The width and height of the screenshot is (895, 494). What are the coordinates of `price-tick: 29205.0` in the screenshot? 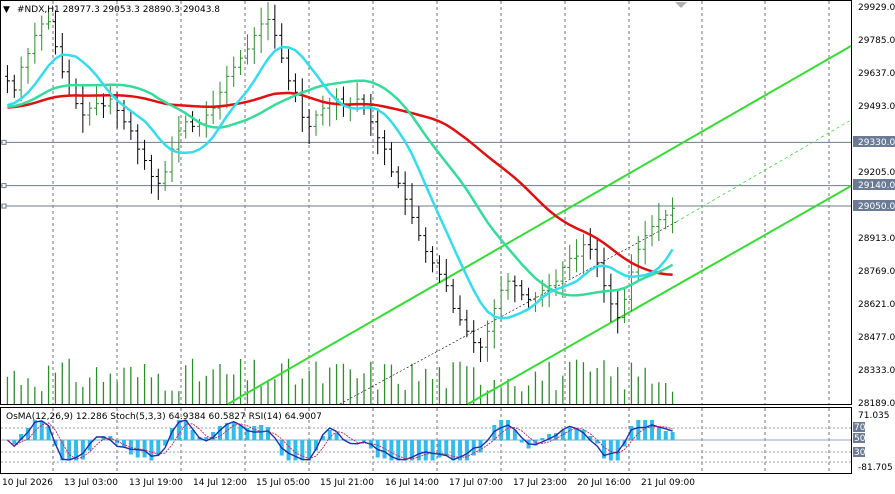 It's located at (876, 173).